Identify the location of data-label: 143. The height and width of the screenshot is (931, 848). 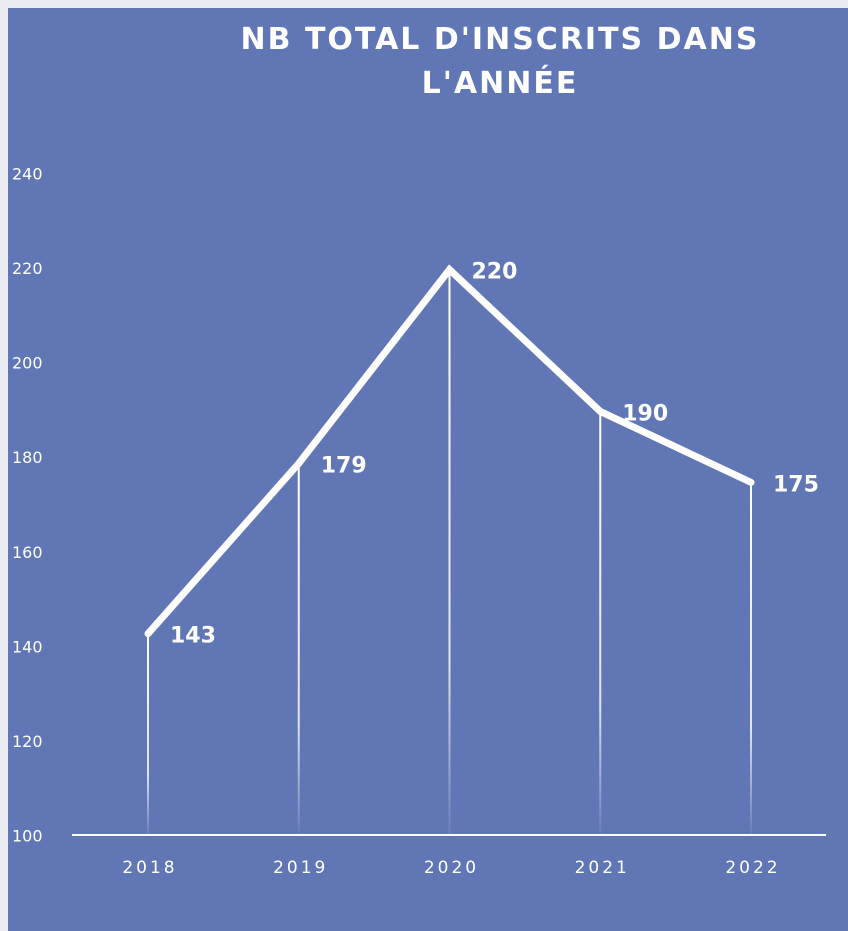
(193, 636).